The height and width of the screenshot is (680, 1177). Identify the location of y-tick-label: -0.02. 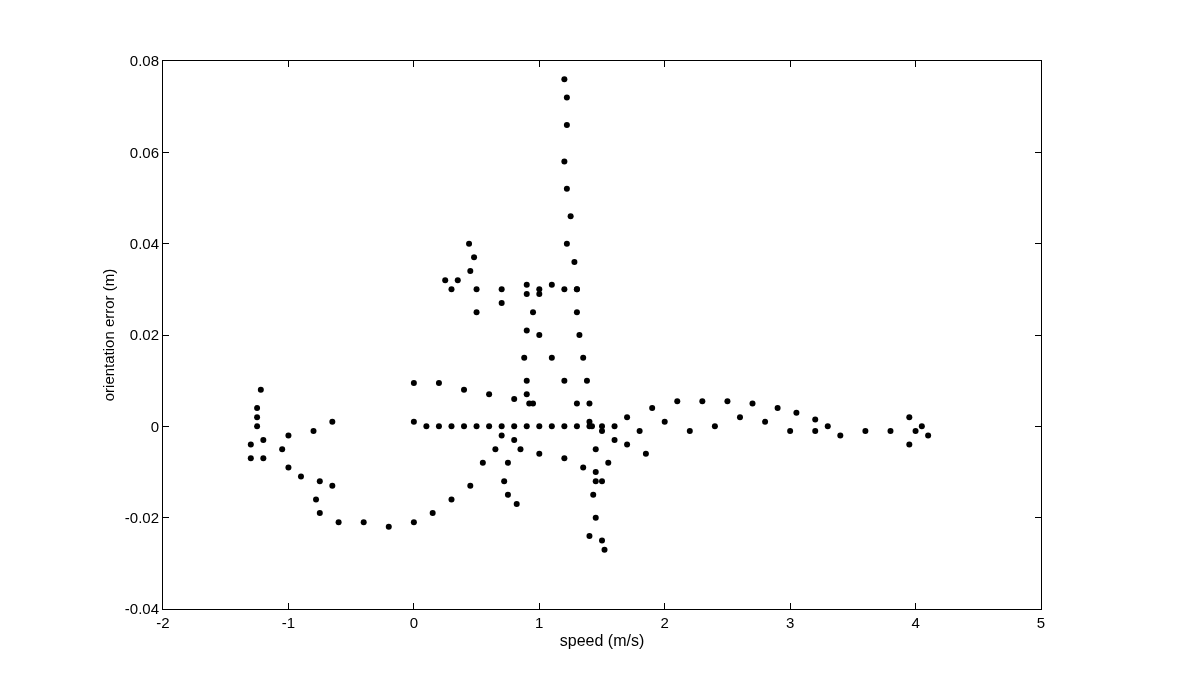
(141, 517).